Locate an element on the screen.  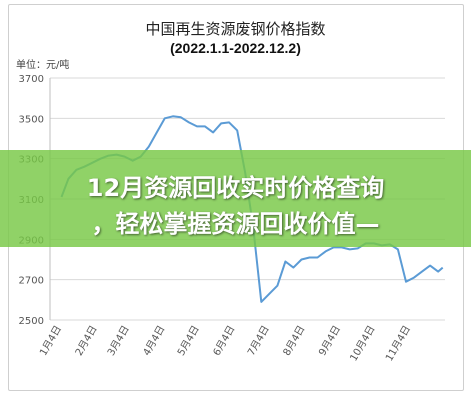
unit-label: 单位：元/吨 is located at coordinates (43, 65).